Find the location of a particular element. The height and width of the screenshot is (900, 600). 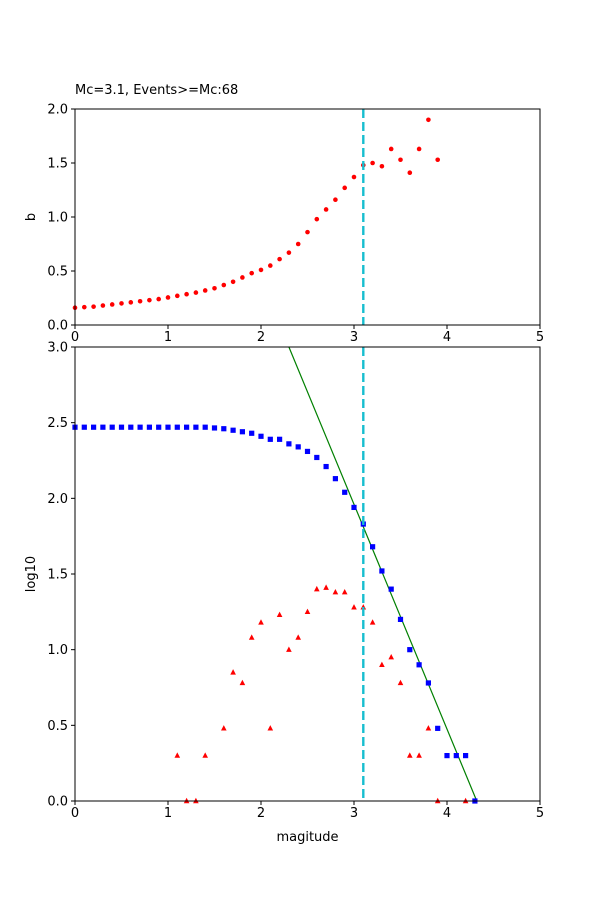

chart-1-xtick-label: 0 is located at coordinates (75, 813).